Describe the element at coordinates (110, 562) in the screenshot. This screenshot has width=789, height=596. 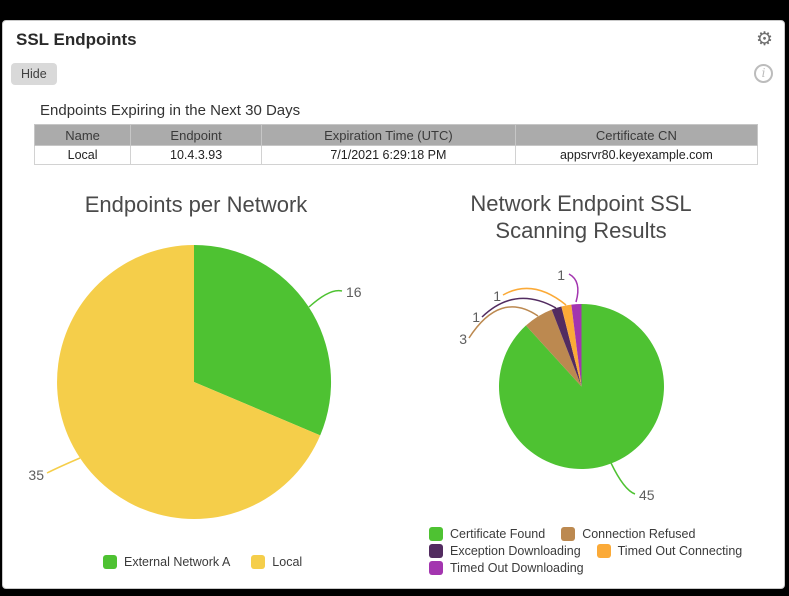
I see `legend-swatch-external-network-a` at that location.